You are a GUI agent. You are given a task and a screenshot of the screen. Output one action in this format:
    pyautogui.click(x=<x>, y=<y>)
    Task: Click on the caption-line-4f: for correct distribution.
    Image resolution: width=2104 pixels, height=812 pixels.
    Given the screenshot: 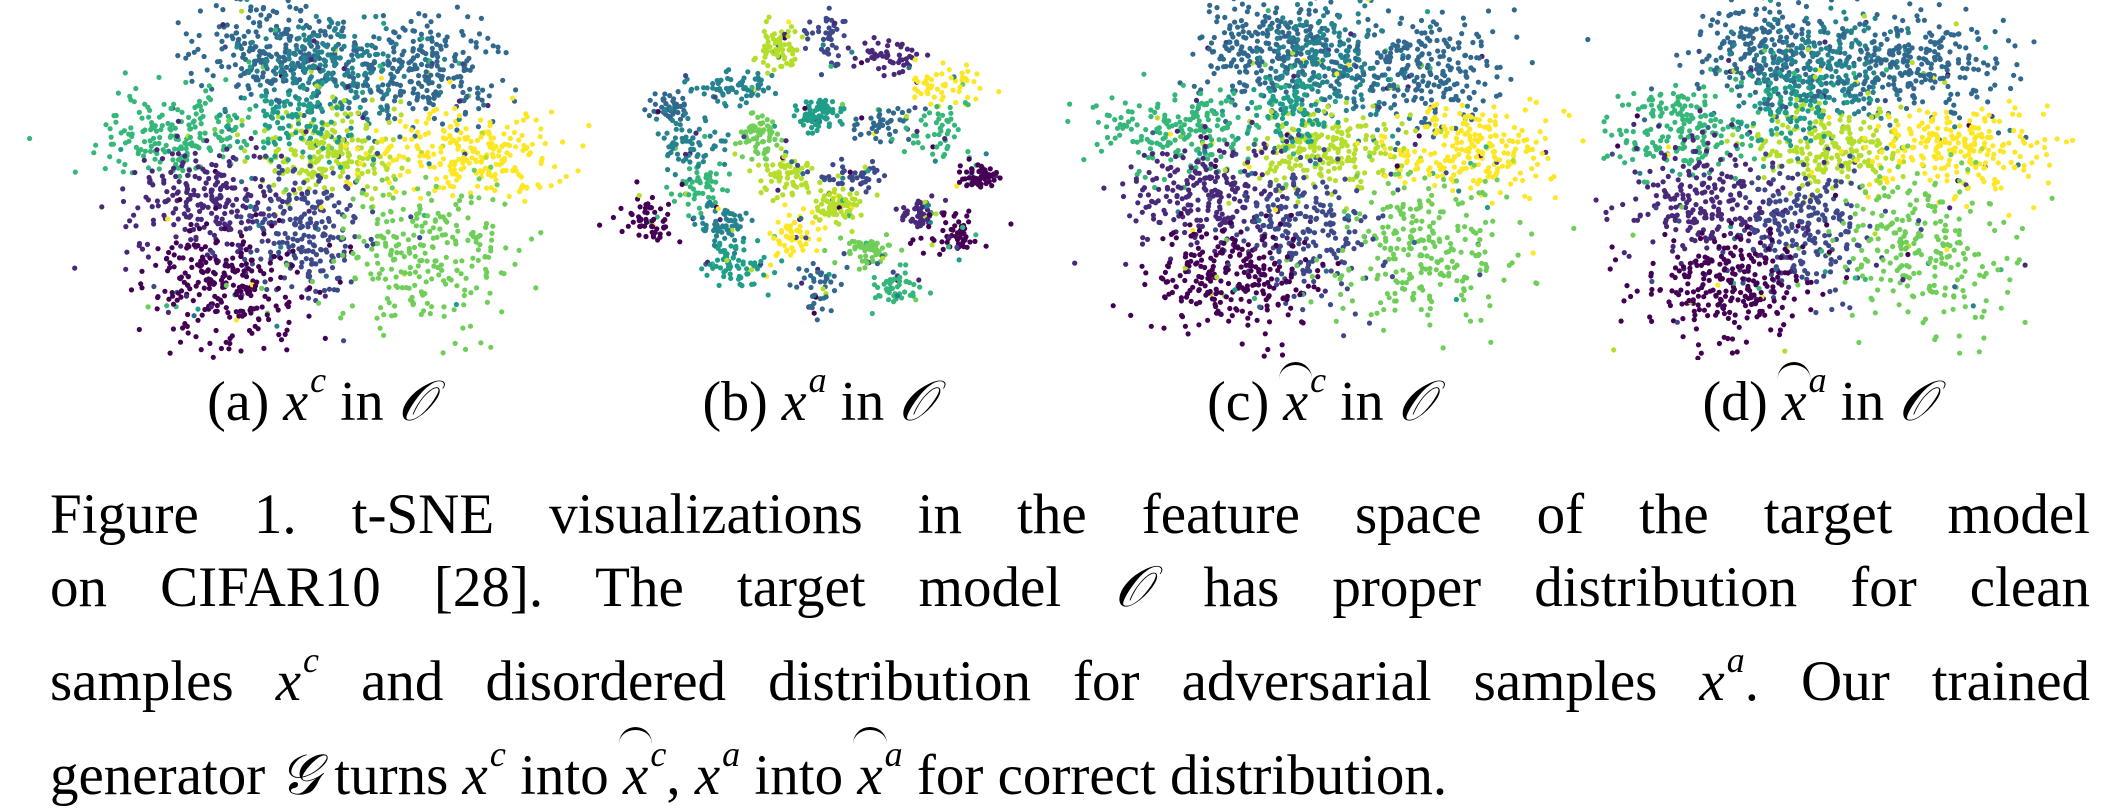 What is the action you would take?
    pyautogui.click(x=1182, y=775)
    